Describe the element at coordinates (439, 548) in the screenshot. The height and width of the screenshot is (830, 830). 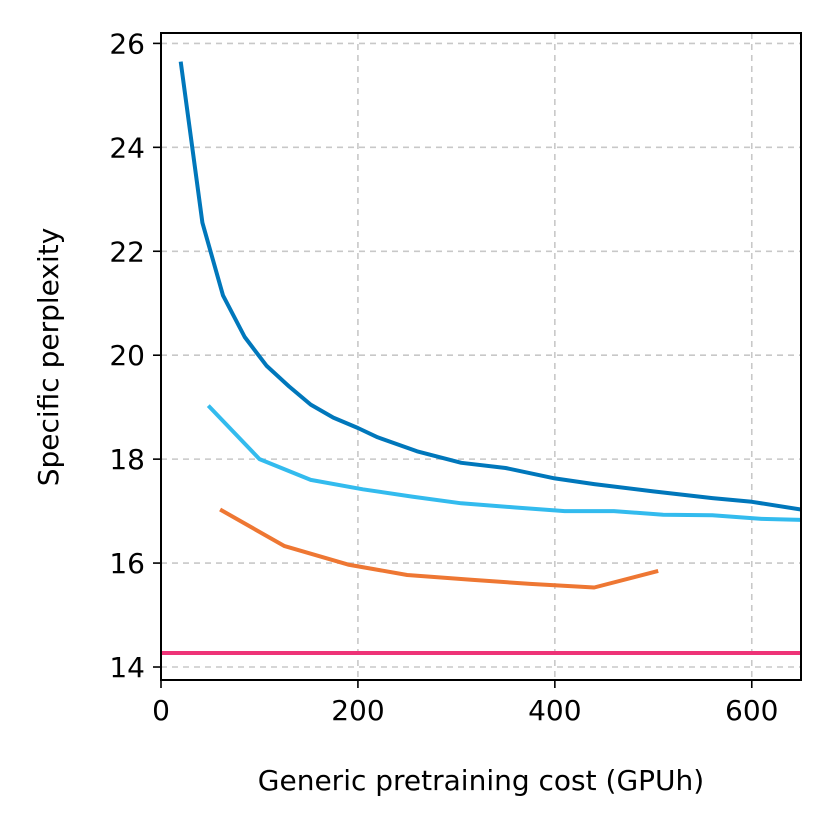
I see `series-orange-line` at that location.